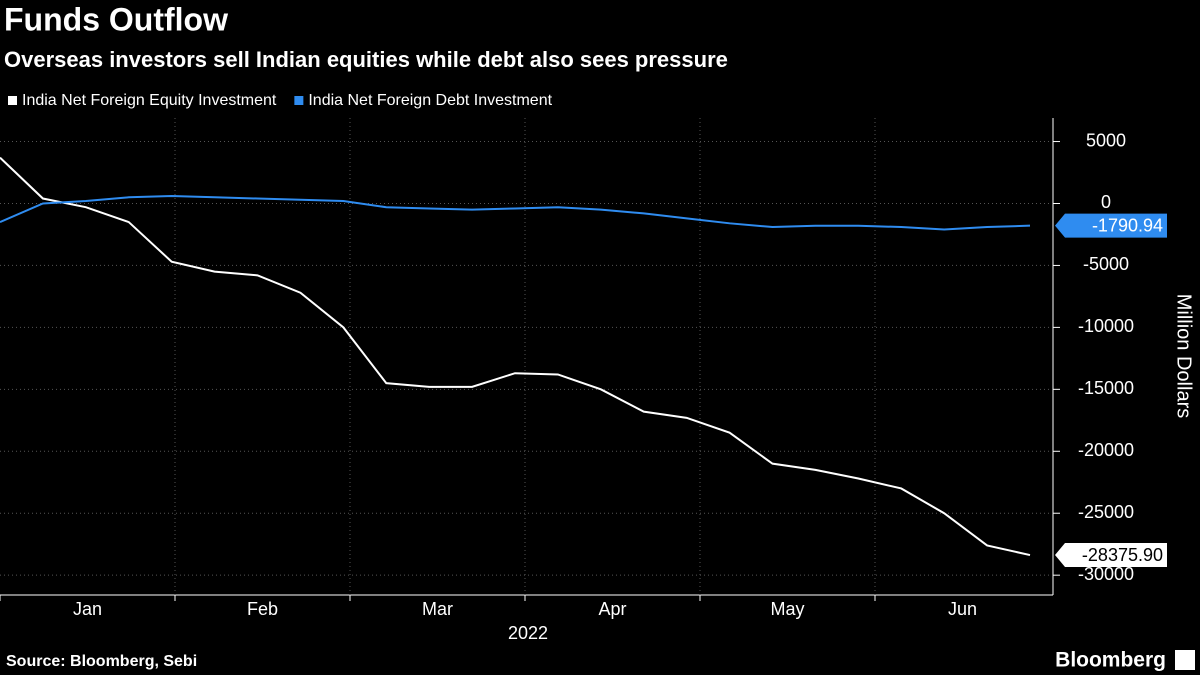  What do you see at coordinates (1185, 660) in the screenshot?
I see `brand-logo` at bounding box center [1185, 660].